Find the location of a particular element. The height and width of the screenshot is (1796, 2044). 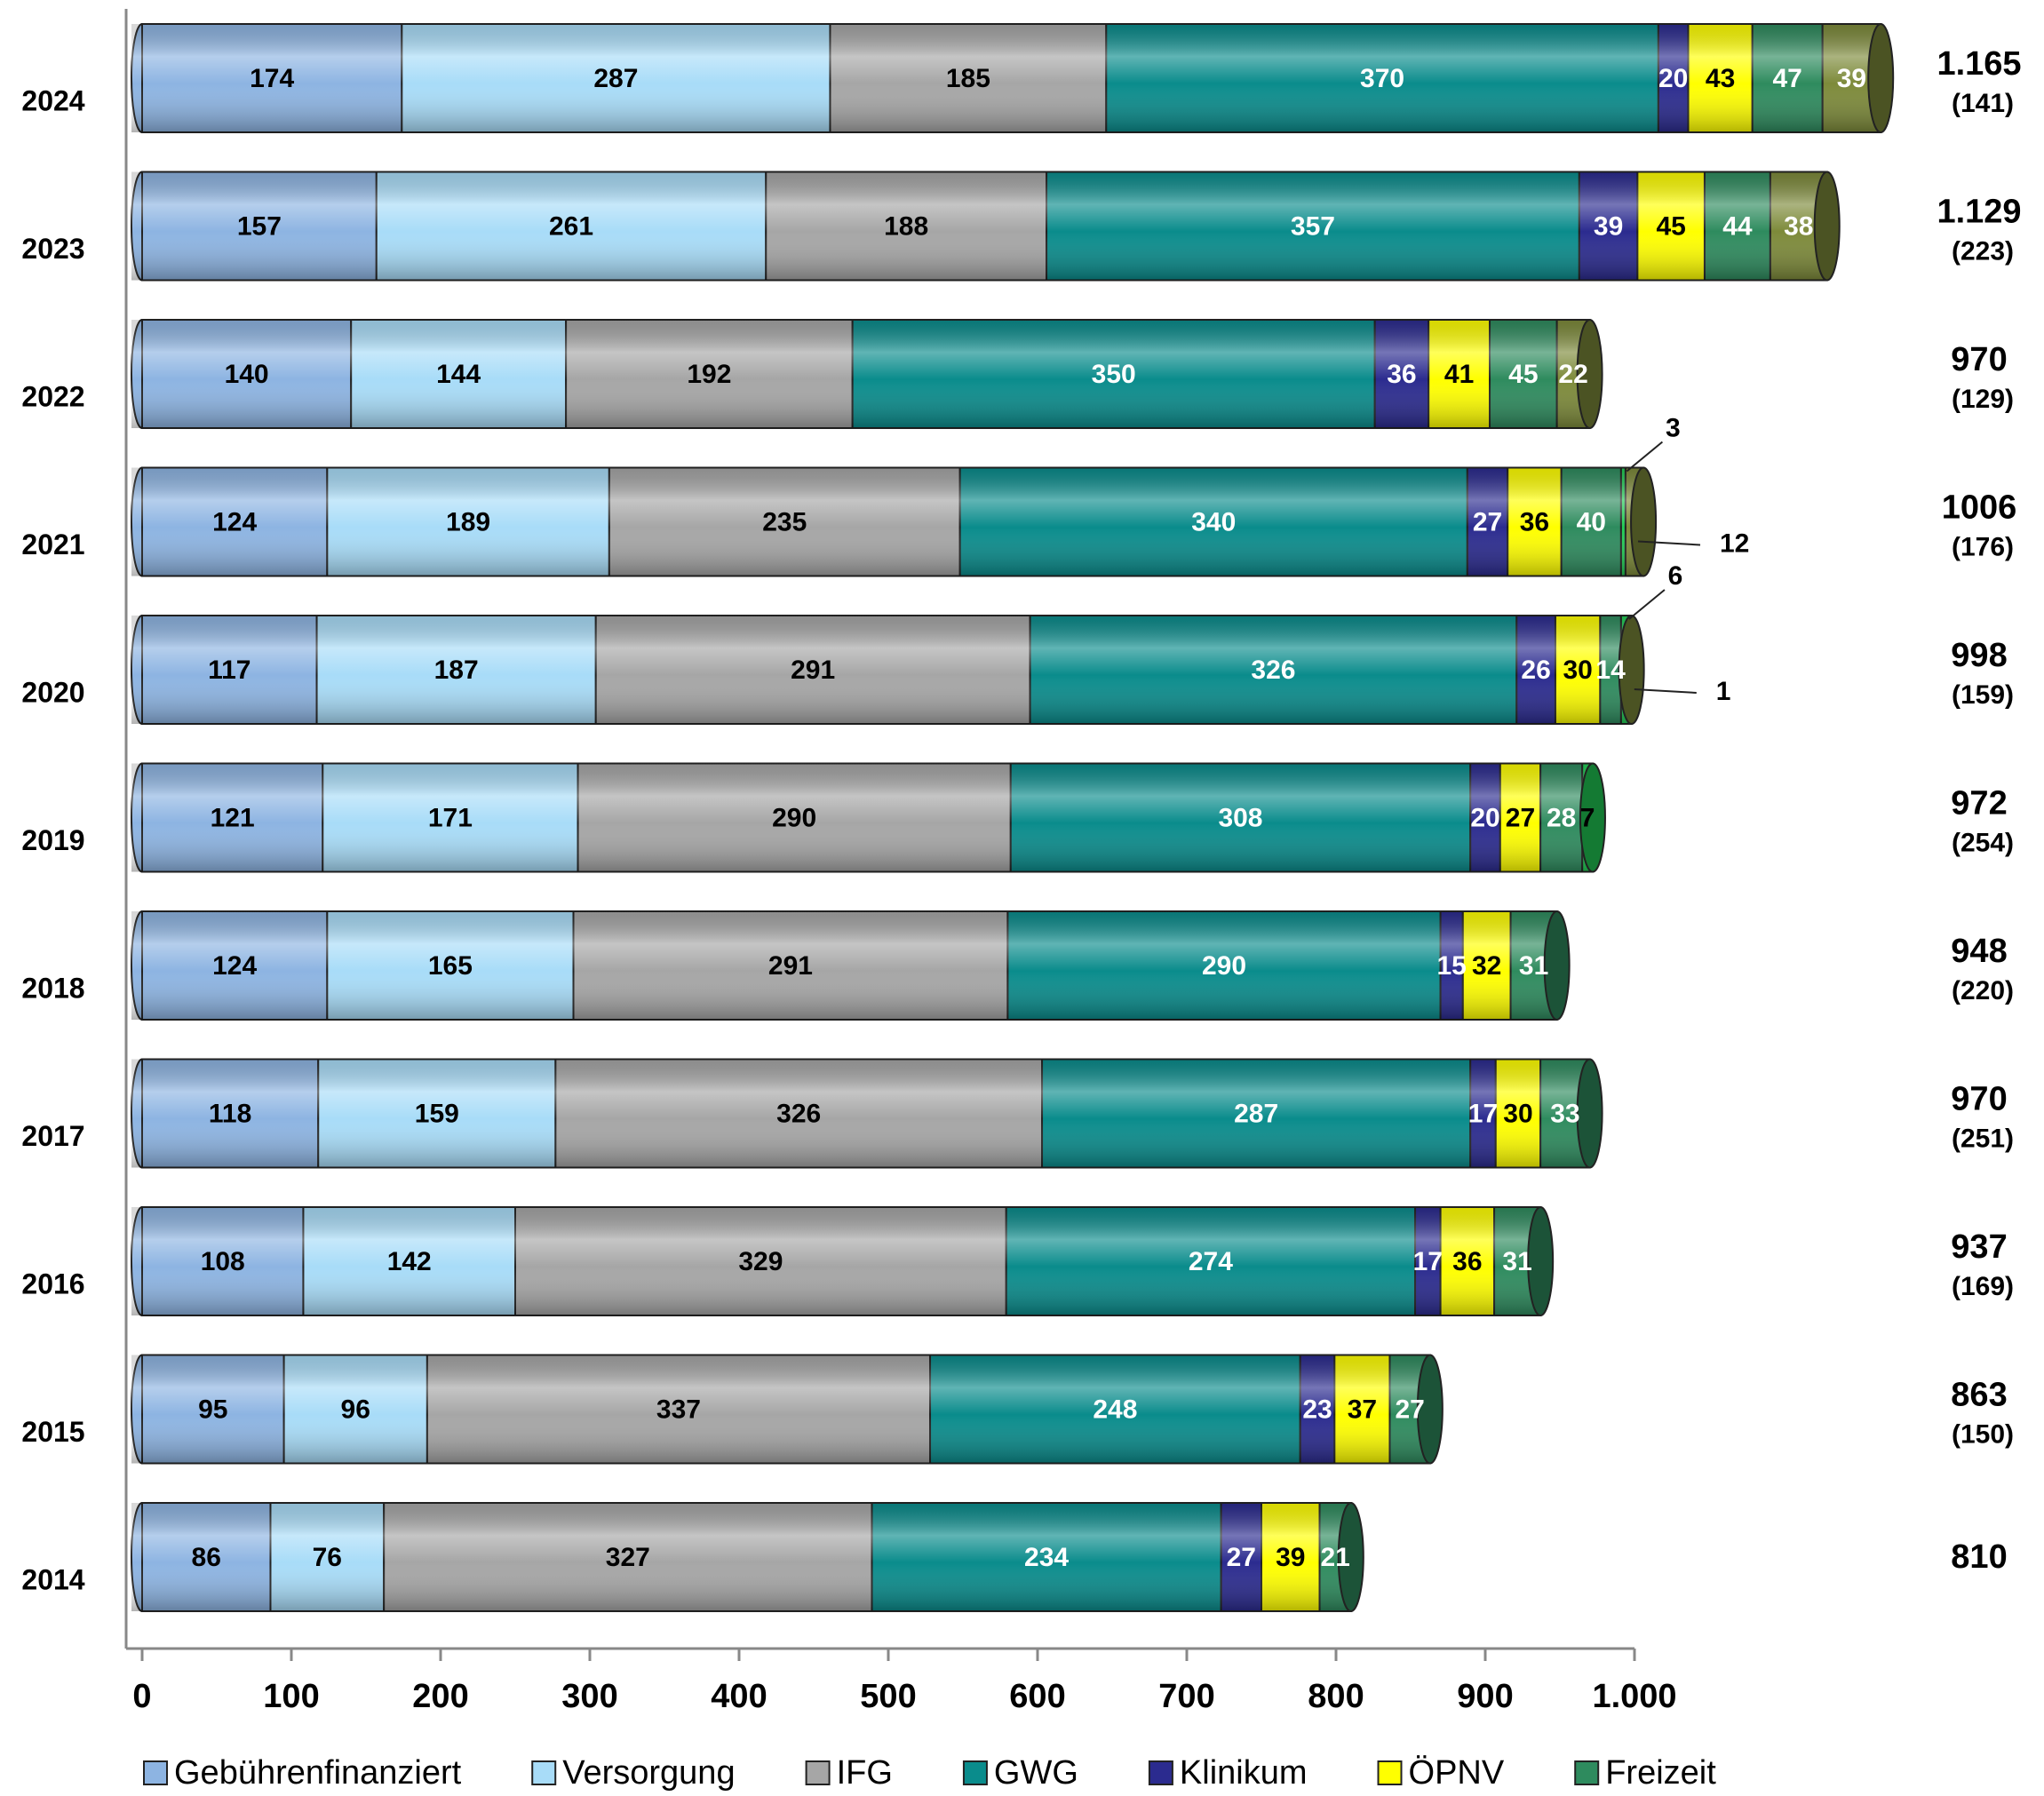

segment-label: 108 is located at coordinates (223, 1261).